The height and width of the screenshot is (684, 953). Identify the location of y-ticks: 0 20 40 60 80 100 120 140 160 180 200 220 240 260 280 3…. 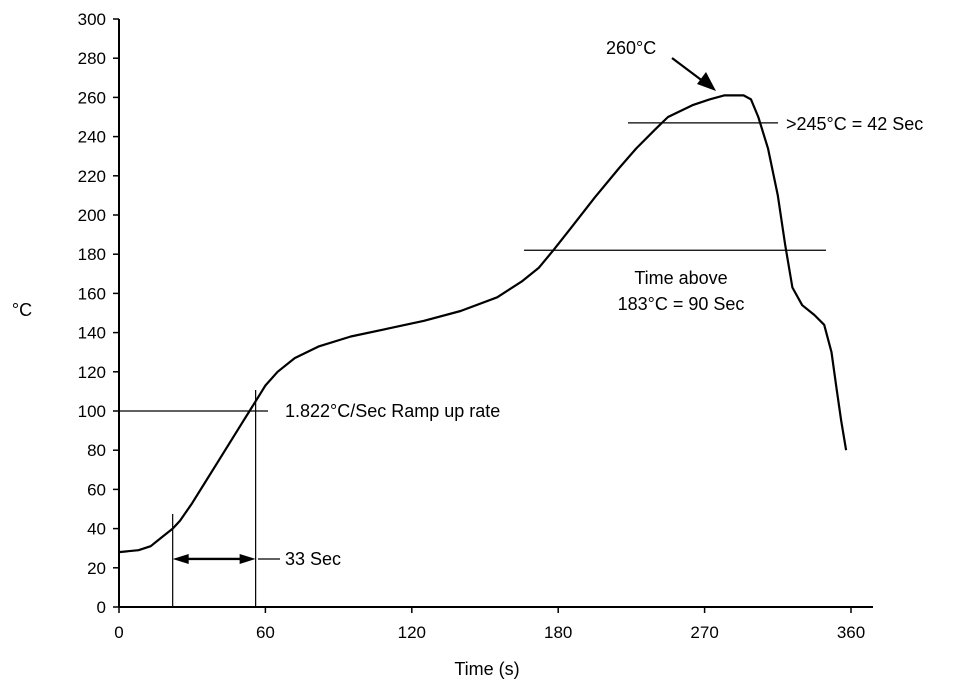
(98, 313).